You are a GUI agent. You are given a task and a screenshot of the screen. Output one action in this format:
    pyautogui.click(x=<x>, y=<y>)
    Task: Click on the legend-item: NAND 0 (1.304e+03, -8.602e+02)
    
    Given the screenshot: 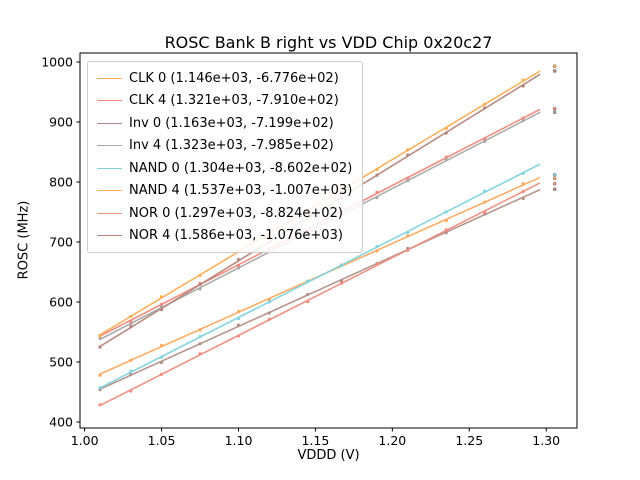 What is the action you would take?
    pyautogui.click(x=224, y=168)
    